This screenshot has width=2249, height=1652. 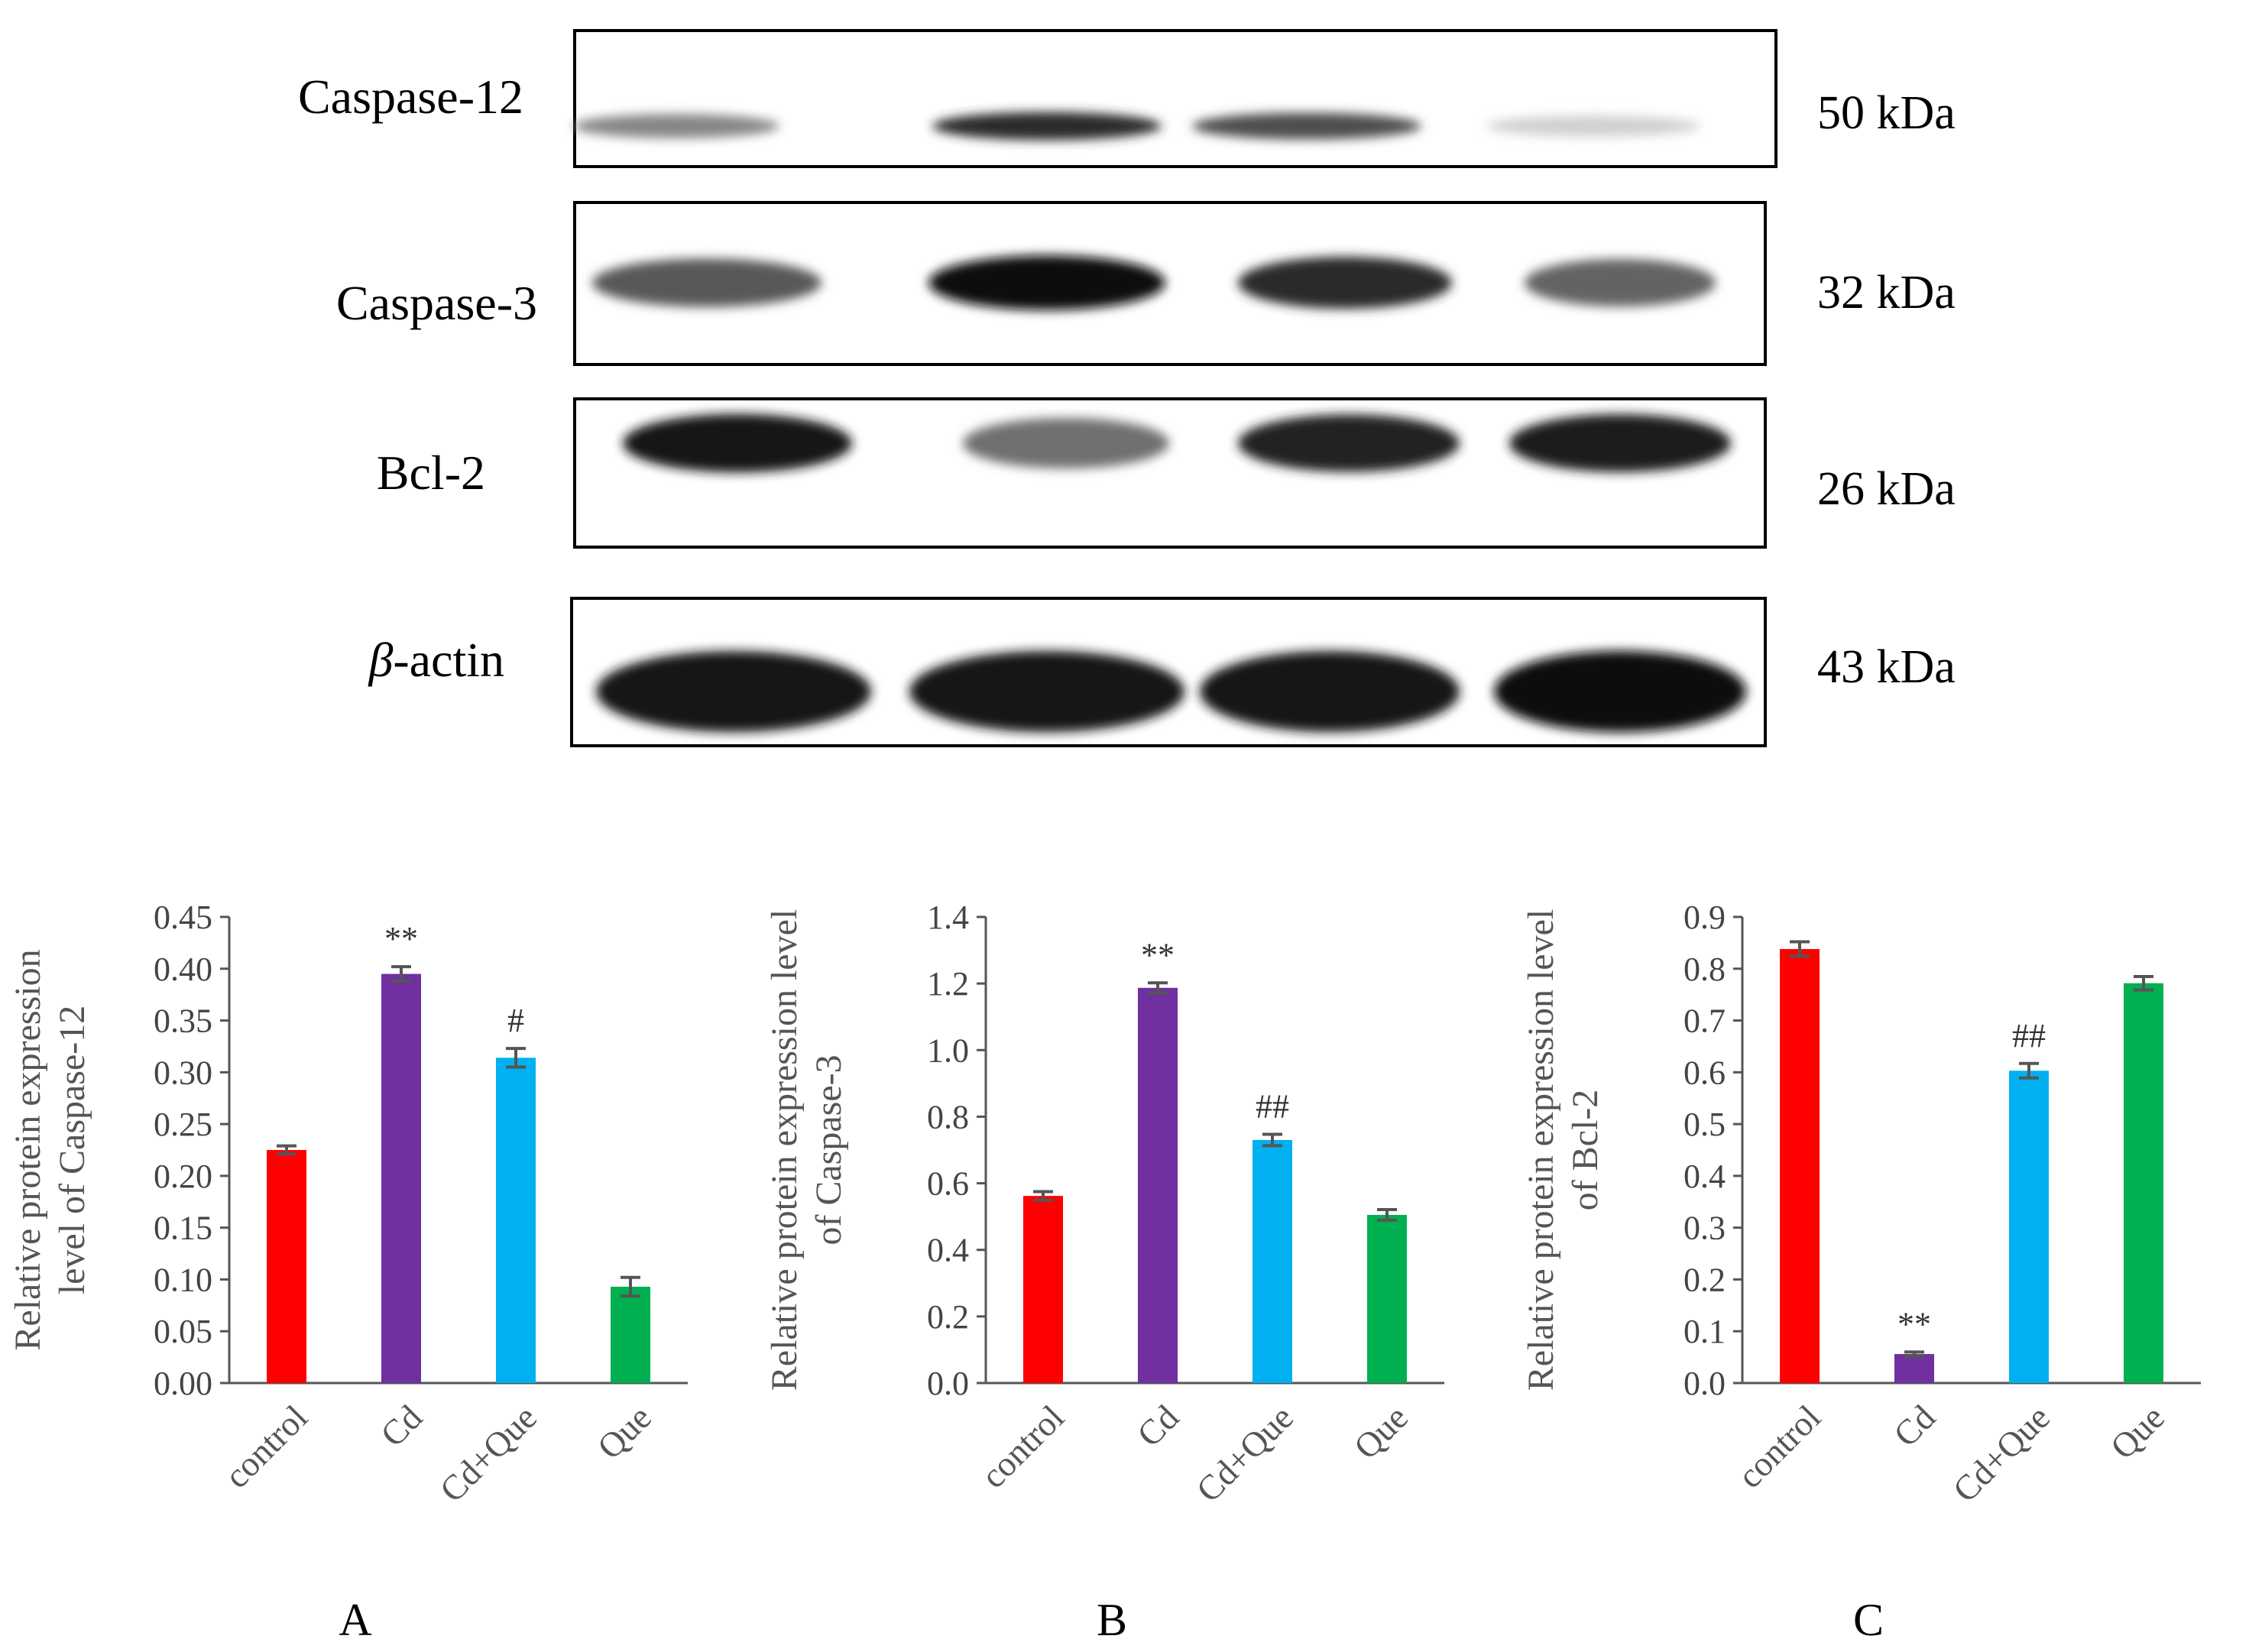 I want to click on panel-letter: C, so click(x=1869, y=1620).